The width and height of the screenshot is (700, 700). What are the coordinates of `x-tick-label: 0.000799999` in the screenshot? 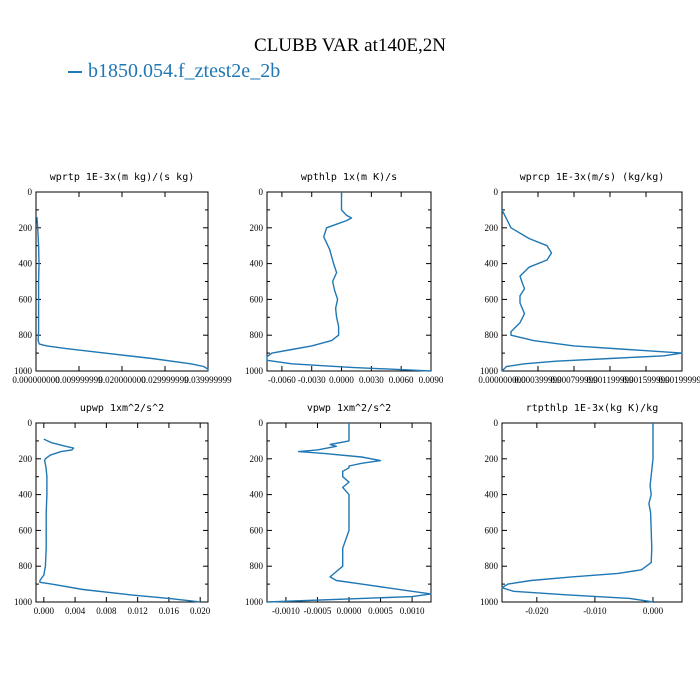 It's located at (574, 380).